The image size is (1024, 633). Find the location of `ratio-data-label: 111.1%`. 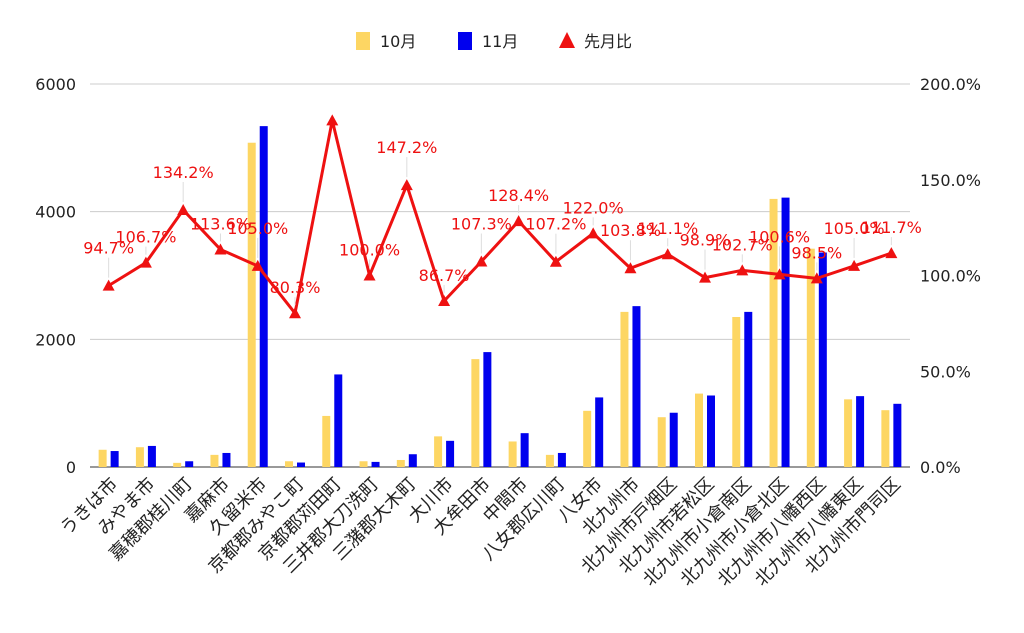

ratio-data-label: 111.1% is located at coordinates (667, 228).